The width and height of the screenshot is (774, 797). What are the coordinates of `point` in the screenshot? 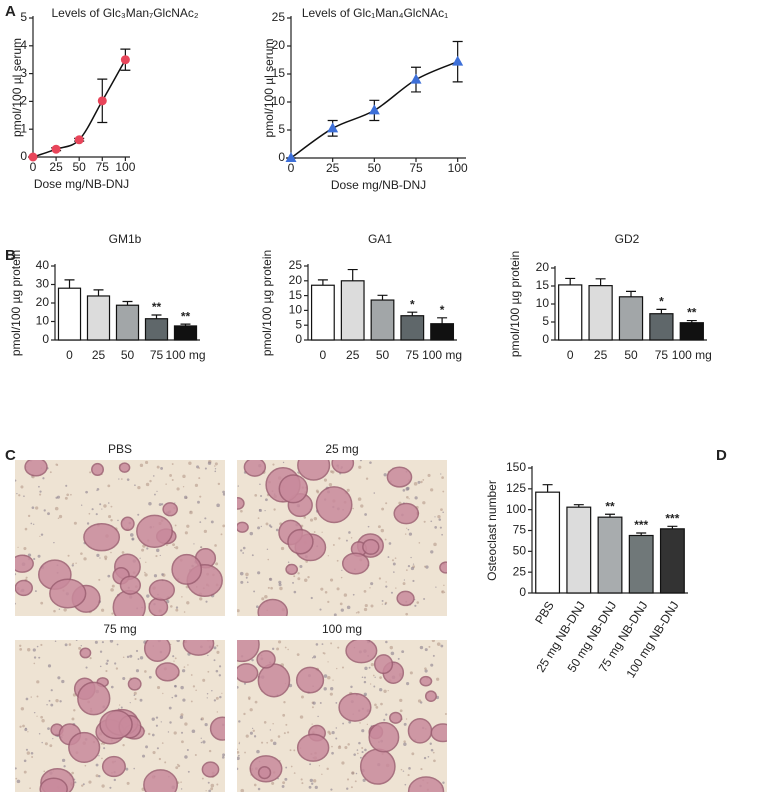 It's located at (79, 140).